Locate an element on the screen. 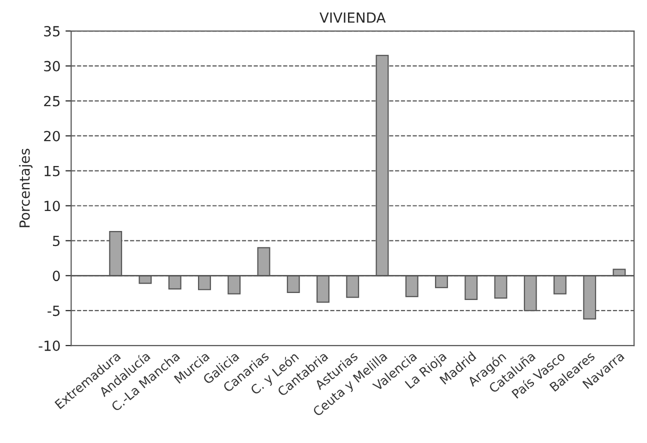 The image size is (647, 443). chart-title: VIVIENDA is located at coordinates (353, 17).